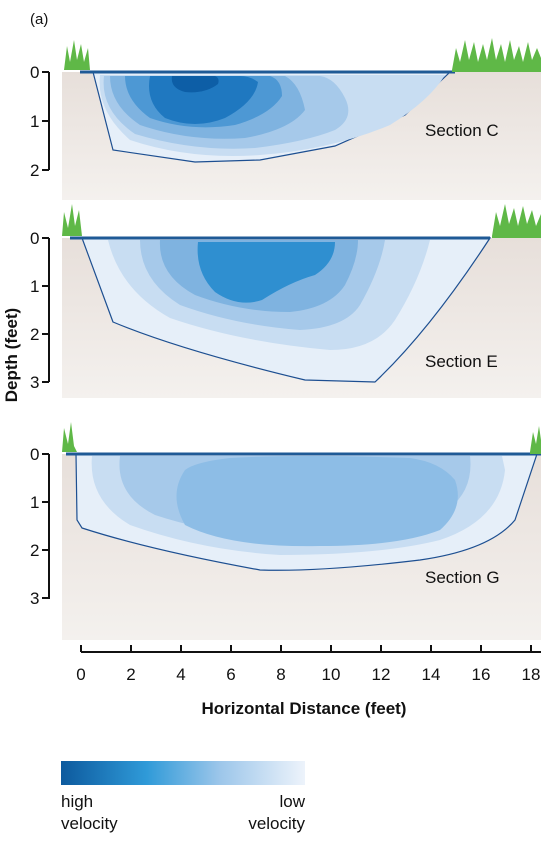 Image resolution: width=541 pixels, height=842 pixels. What do you see at coordinates (516, 221) in the screenshot?
I see `section-e-grass-right` at bounding box center [516, 221].